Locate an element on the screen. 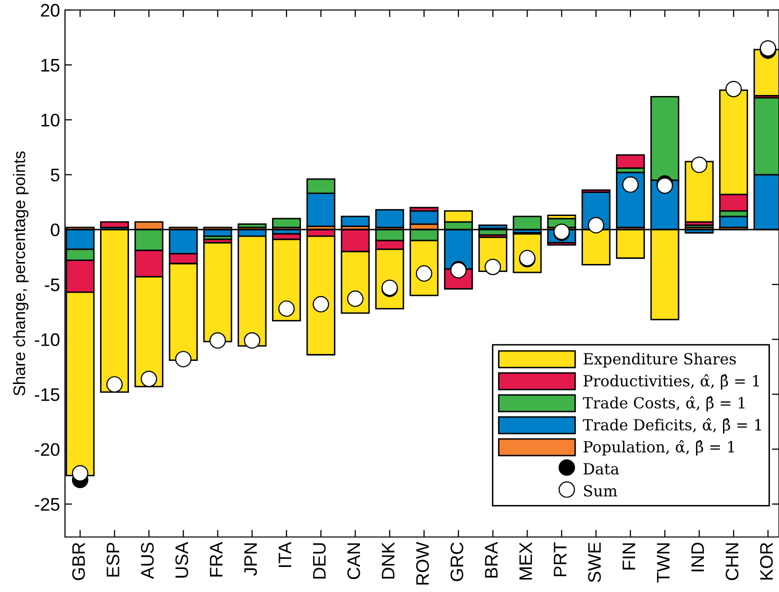 The image size is (779, 592). x-tick-label: JPN is located at coordinates (250, 559).